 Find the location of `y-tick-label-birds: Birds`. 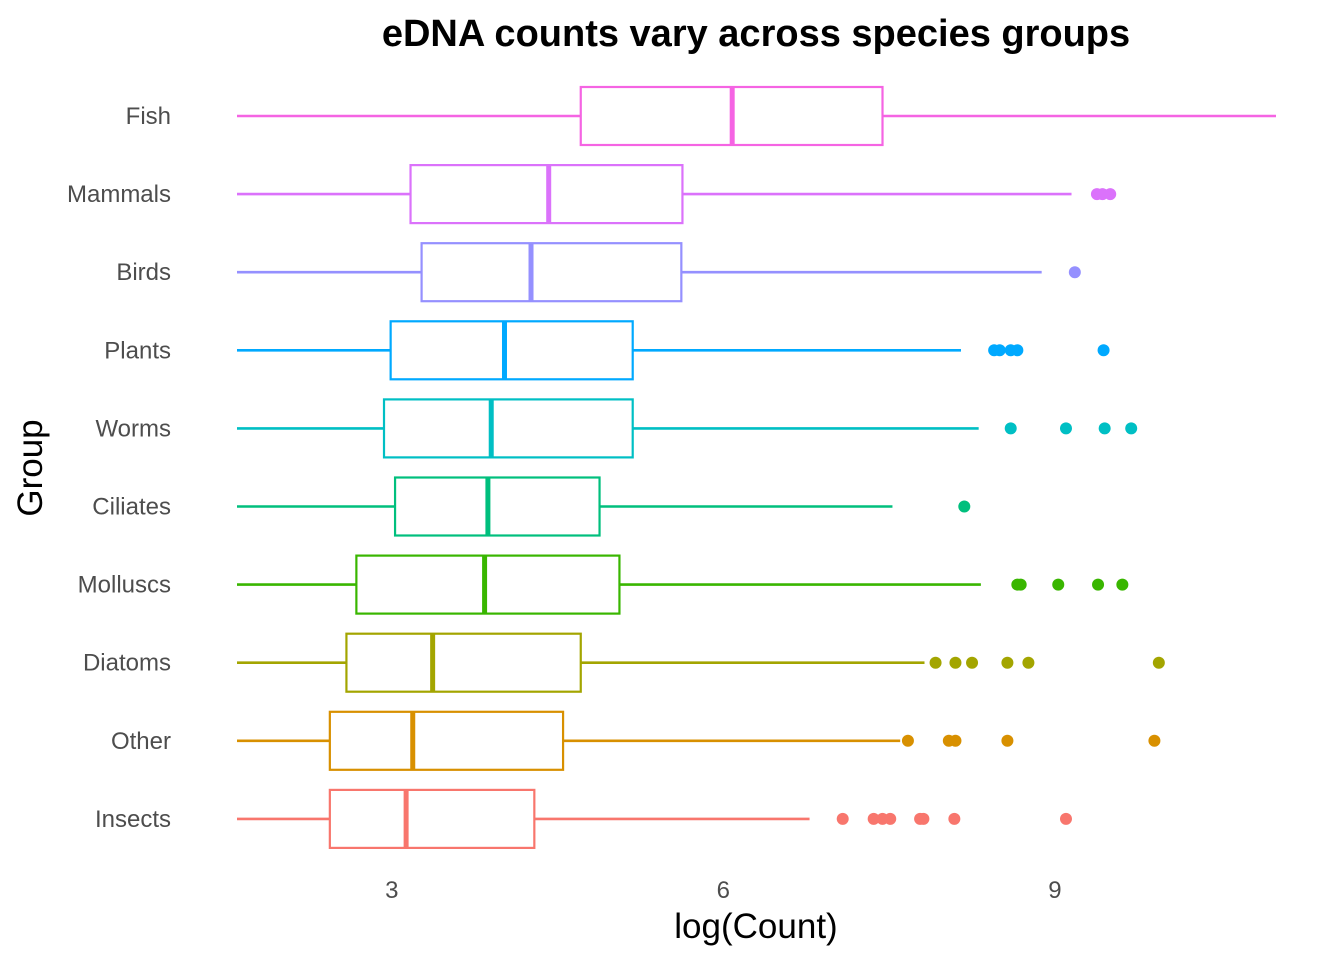

y-tick-label-birds: Birds is located at coordinates (143, 272).